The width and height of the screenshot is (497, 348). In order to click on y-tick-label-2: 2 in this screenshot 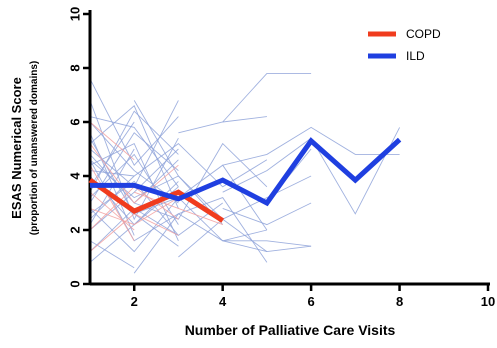, I will do `click(74, 229)`.